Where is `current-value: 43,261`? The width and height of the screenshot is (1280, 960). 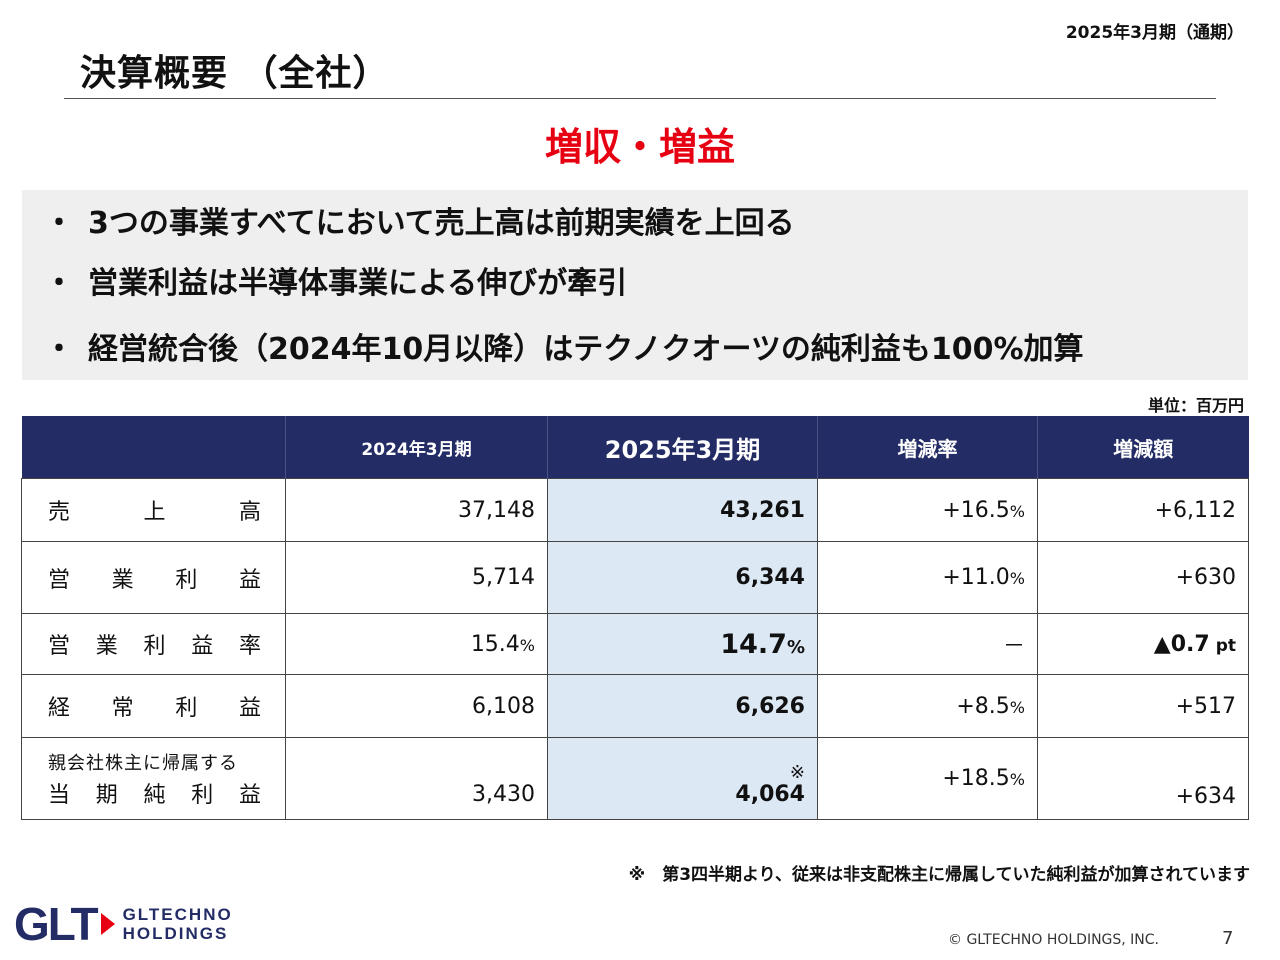
current-value: 43,261 is located at coordinates (682, 510).